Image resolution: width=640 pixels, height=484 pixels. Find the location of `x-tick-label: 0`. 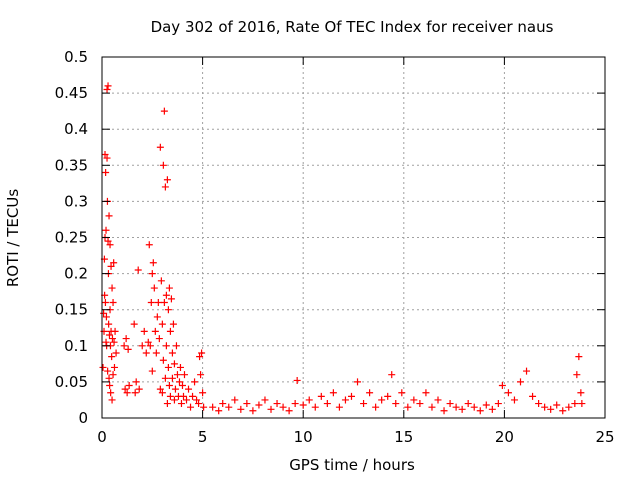

x-tick-label: 0 is located at coordinates (102, 437).